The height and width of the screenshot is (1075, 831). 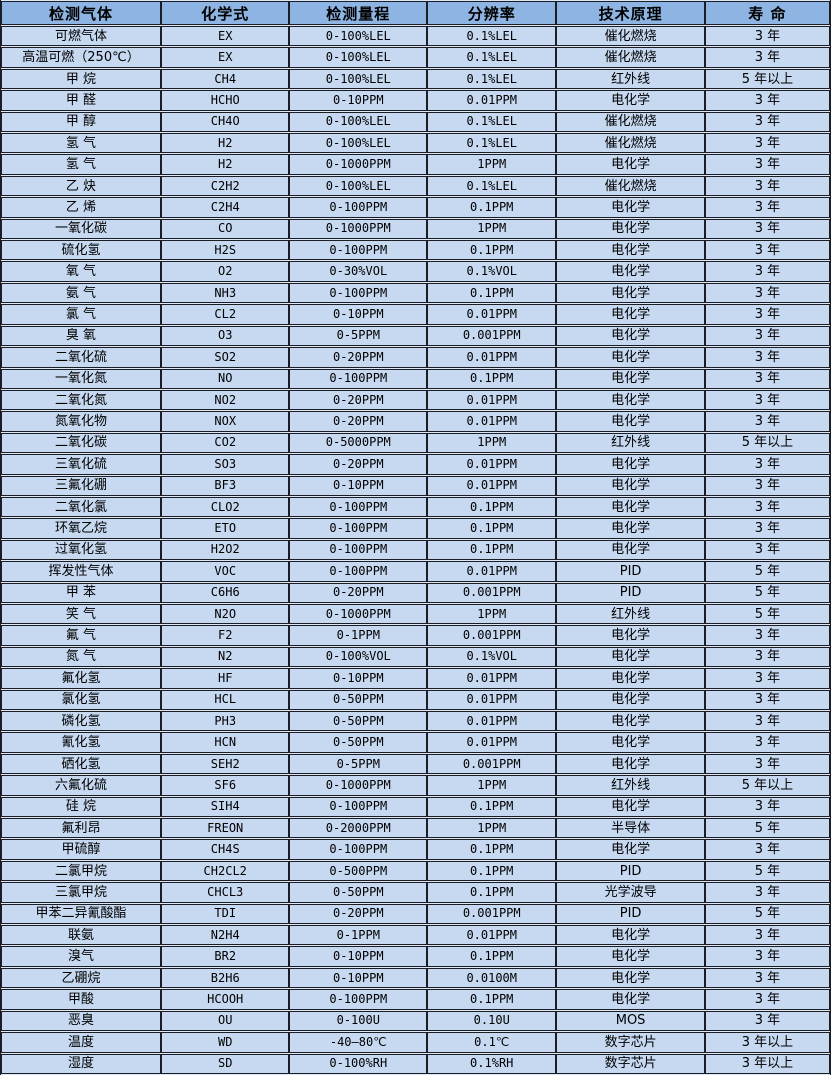 I want to click on table-row: 三氯甲烷 CHCL3 0-50PPM 0.1PPM 光学波导 3 年, so click(x=415, y=892).